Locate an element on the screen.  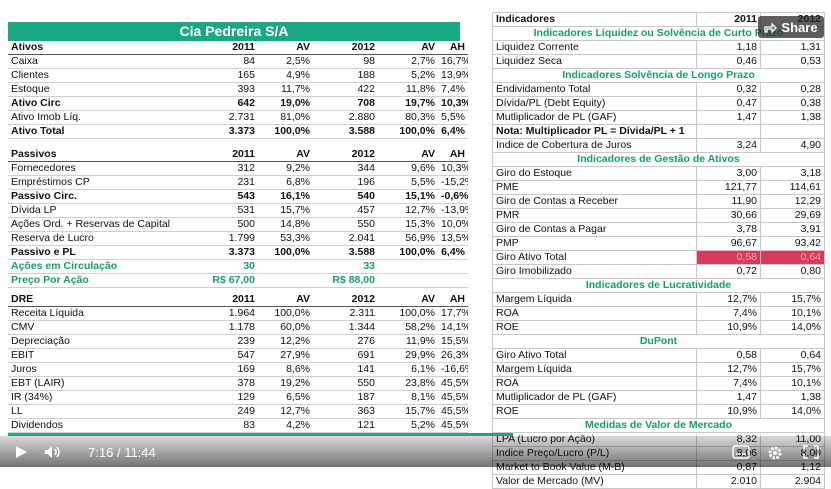
dre-cell: 4,2% is located at coordinates (285, 425).